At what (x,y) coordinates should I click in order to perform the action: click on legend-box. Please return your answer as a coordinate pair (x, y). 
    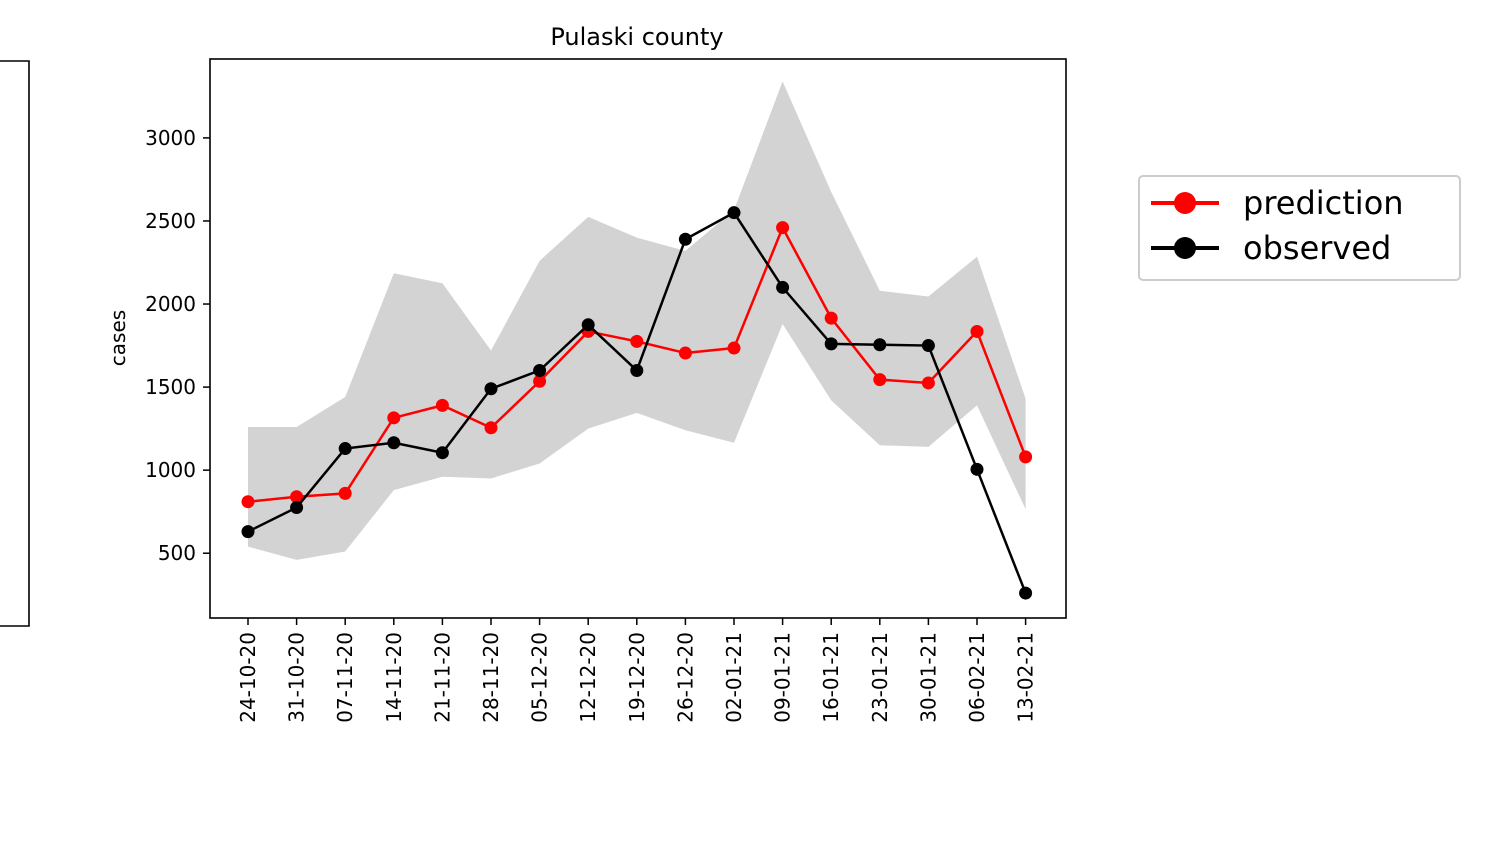
    Looking at the image, I should click on (1299, 228).